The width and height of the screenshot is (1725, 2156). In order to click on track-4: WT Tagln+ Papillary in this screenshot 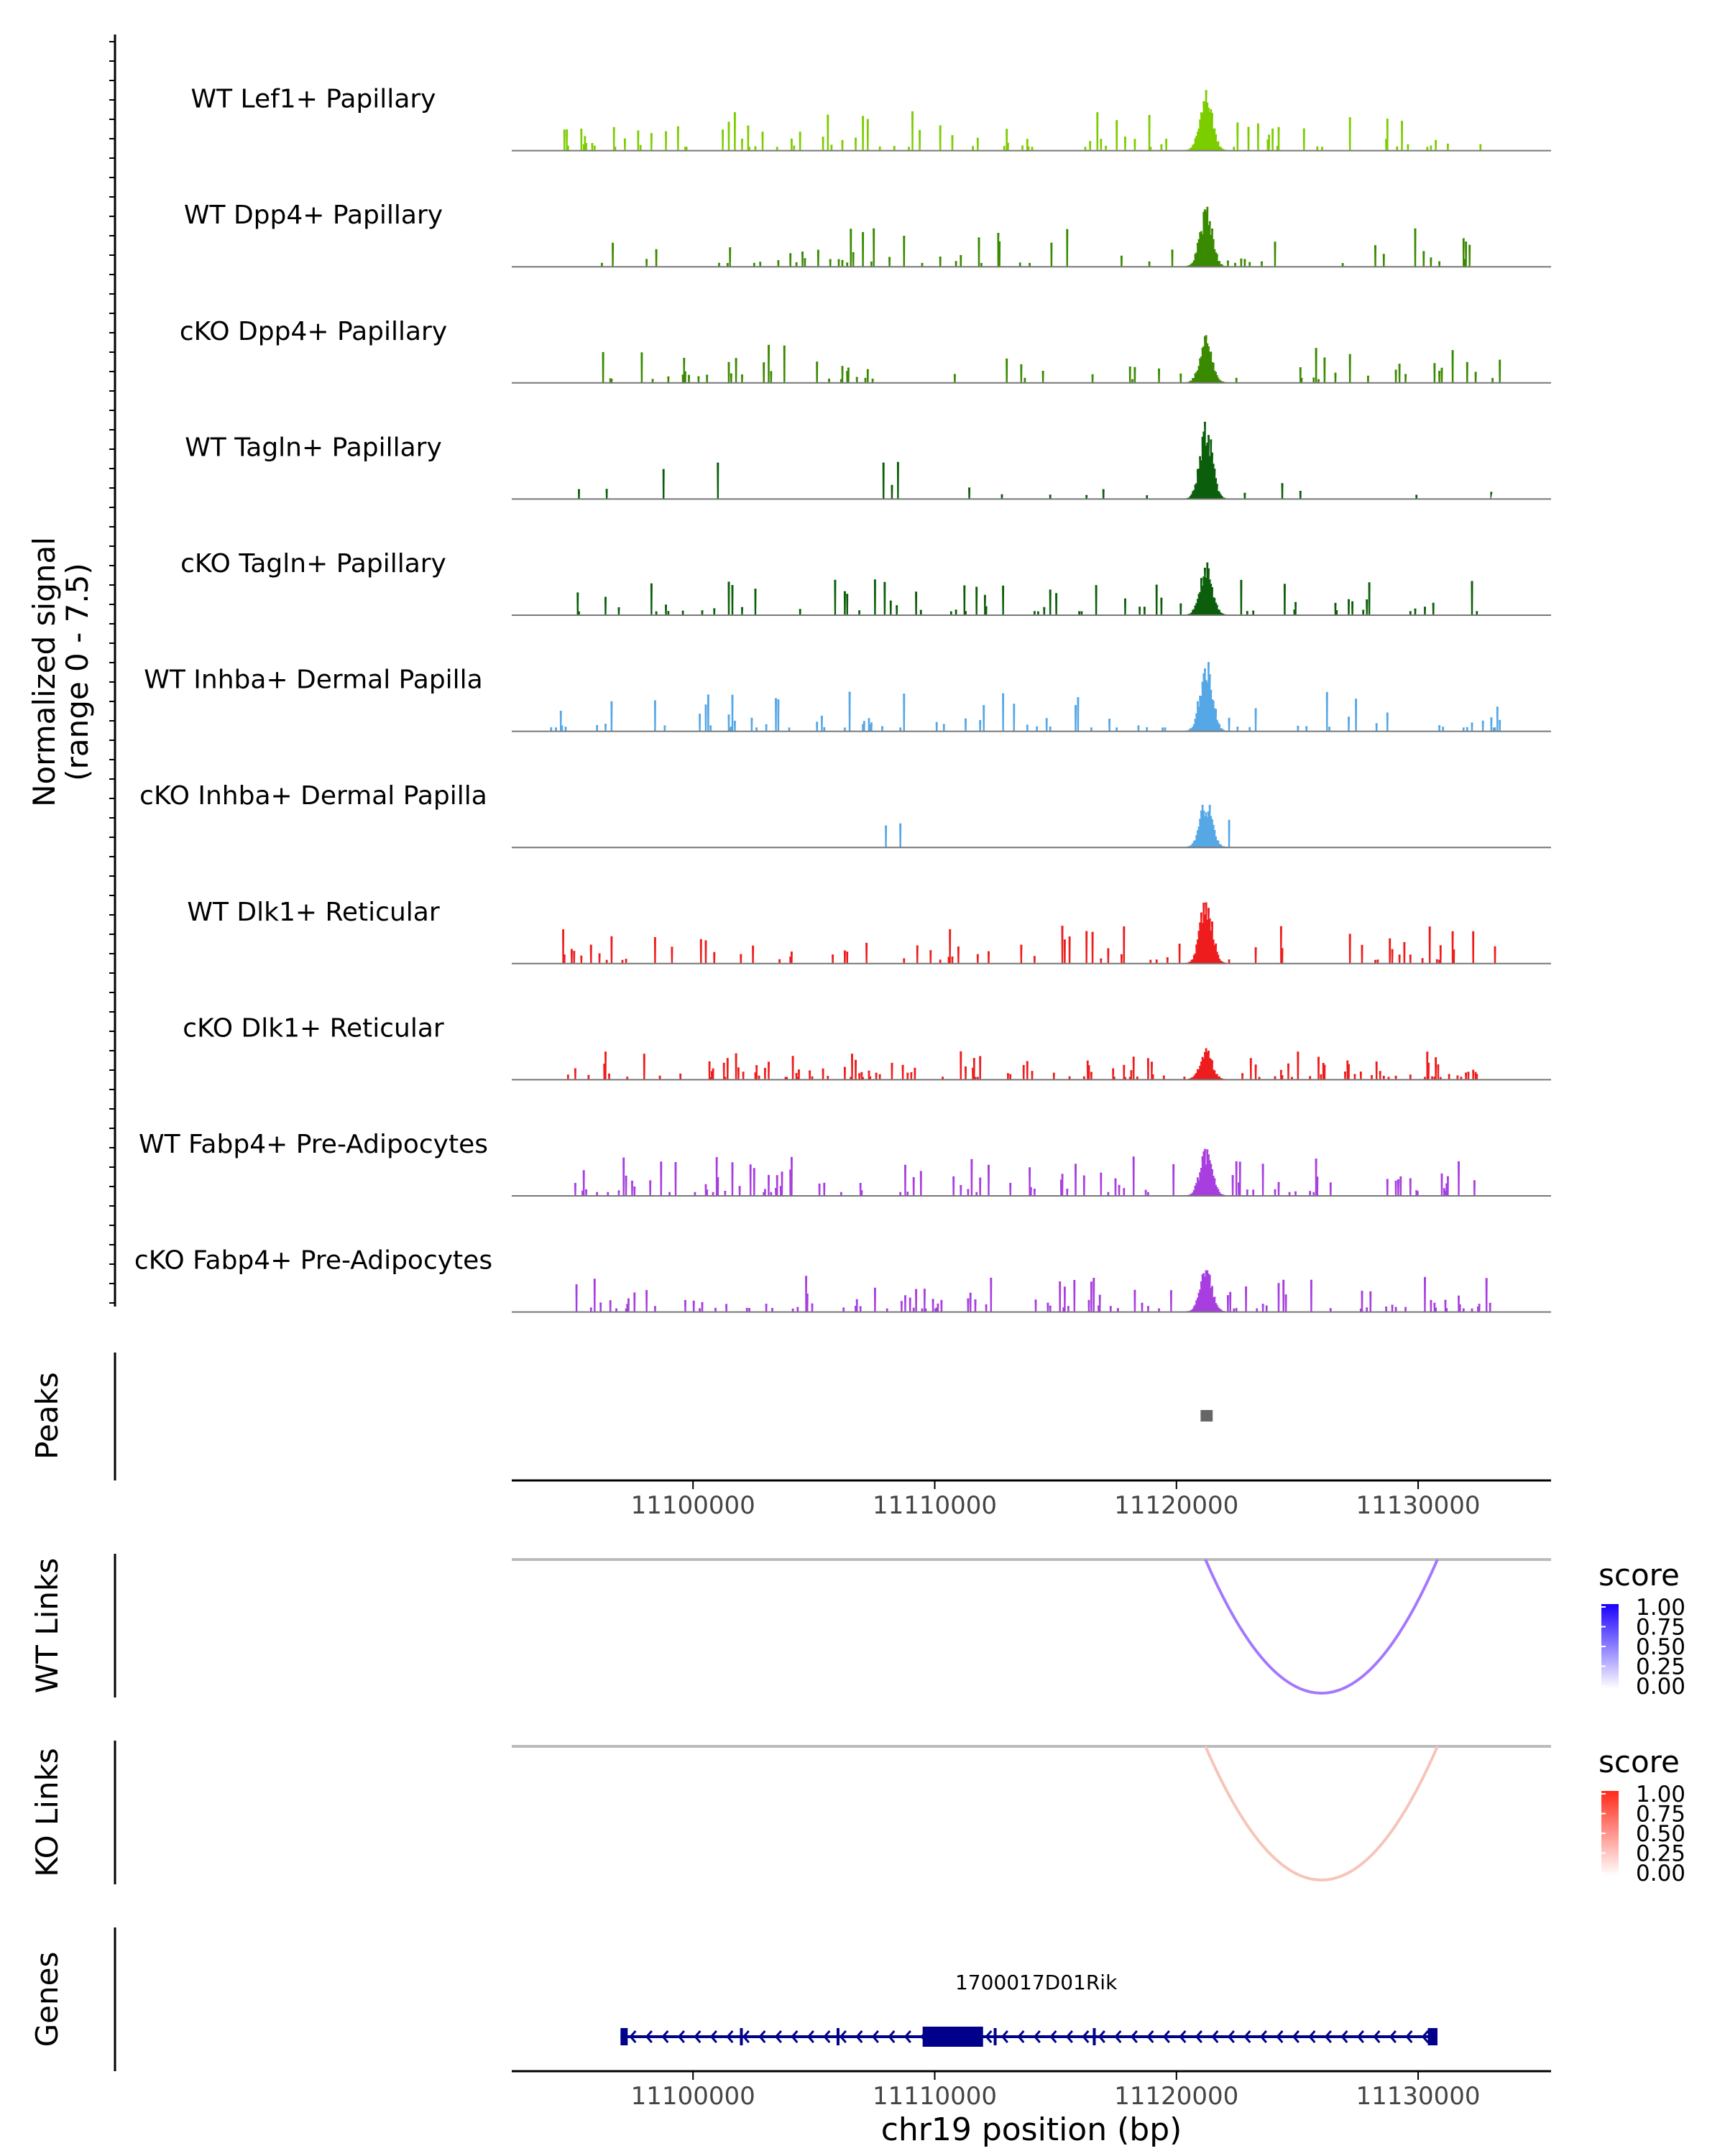, I will do `click(868, 460)`.